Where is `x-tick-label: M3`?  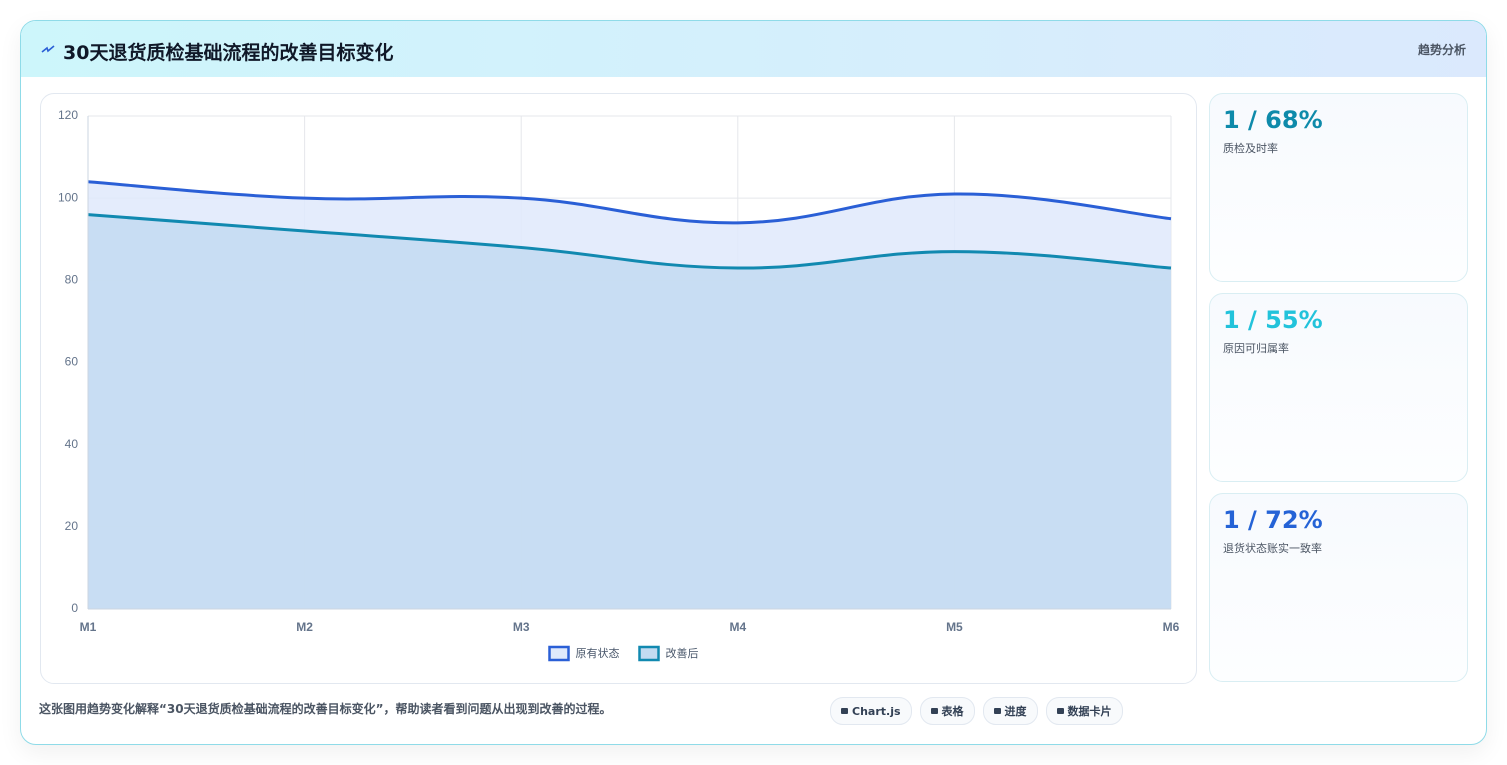
x-tick-label: M3 is located at coordinates (521, 627).